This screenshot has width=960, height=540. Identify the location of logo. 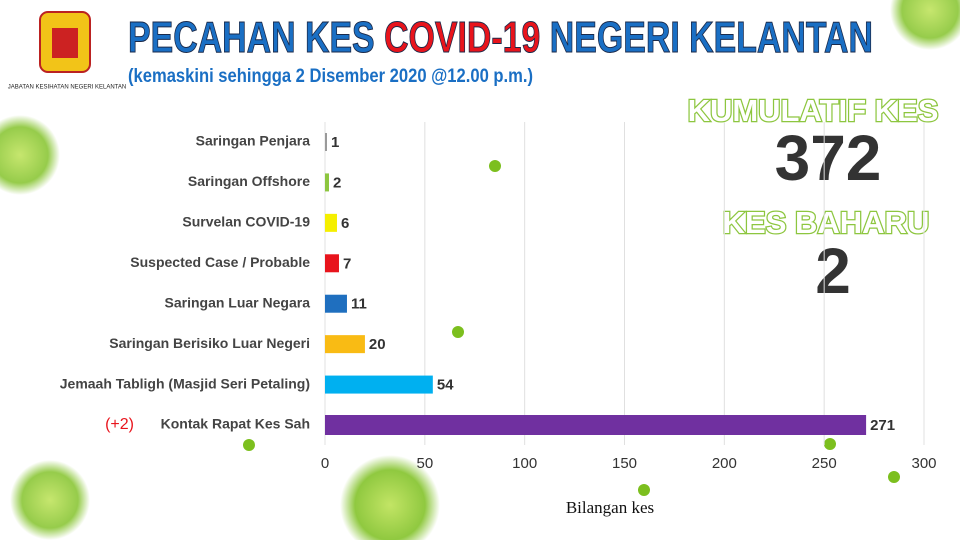
(65, 42).